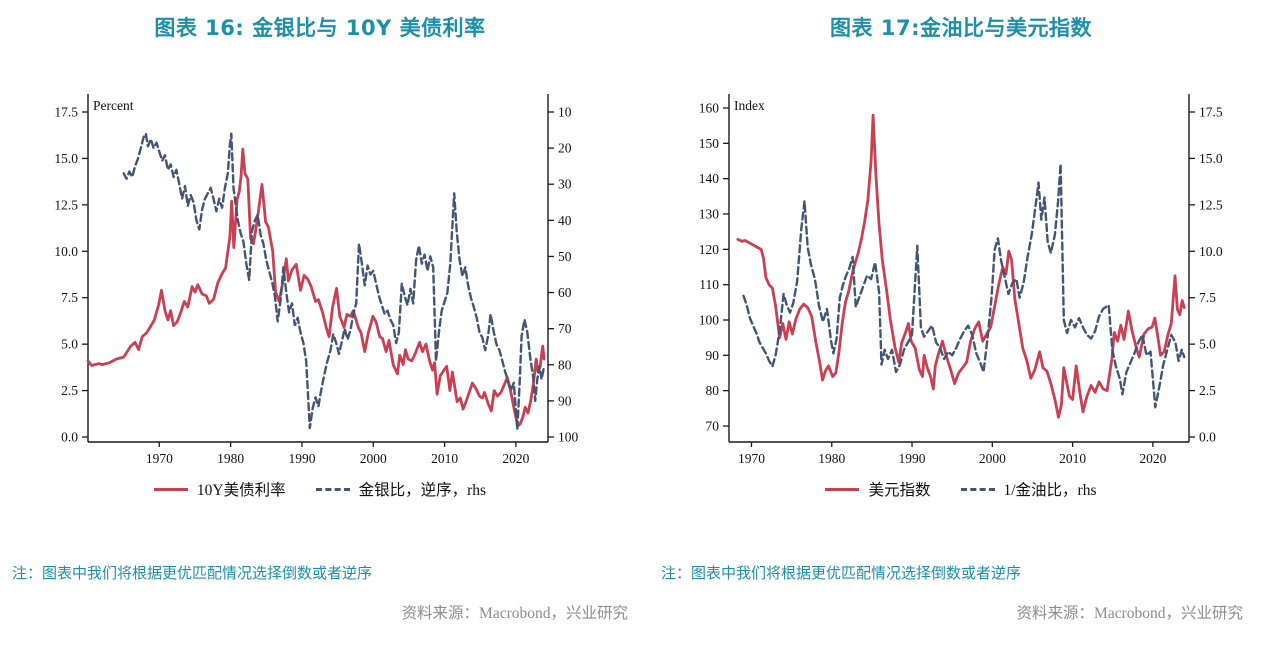  I want to click on svg-text: 130, so click(709, 214).